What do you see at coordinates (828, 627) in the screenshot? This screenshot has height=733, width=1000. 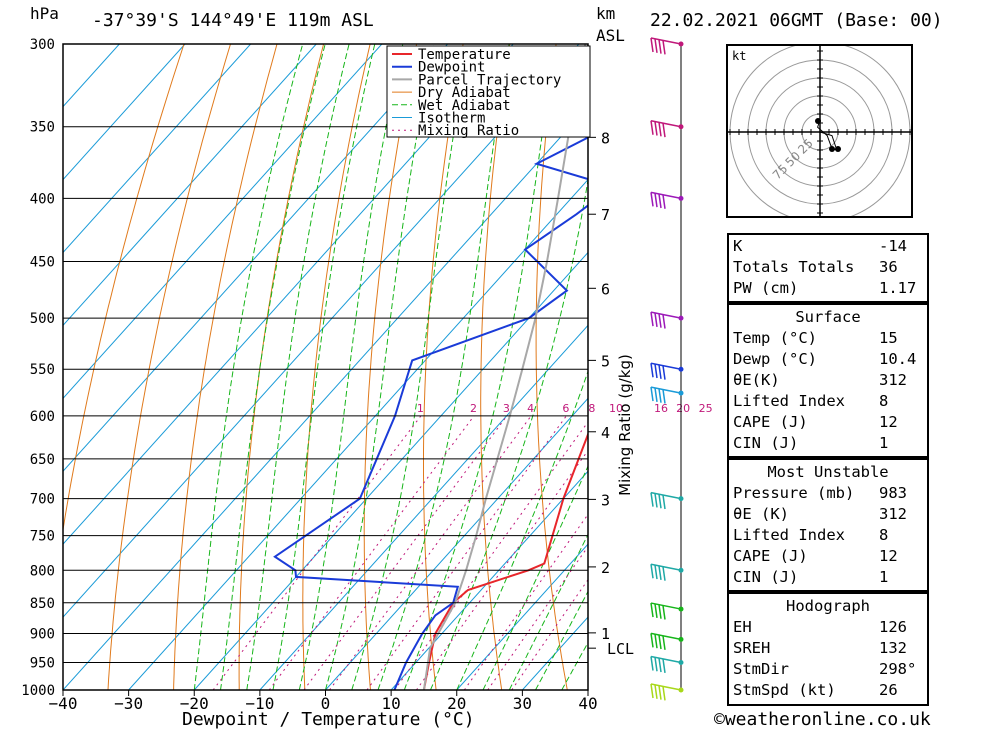 I see `index-row: EH 126` at bounding box center [828, 627].